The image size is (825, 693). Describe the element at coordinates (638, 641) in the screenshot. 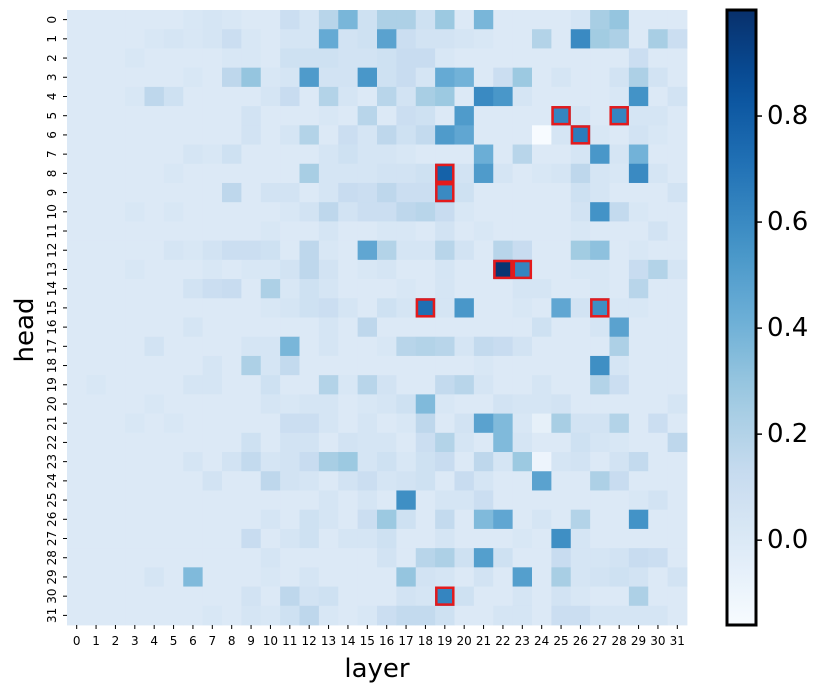

I see `x-tick-label: 29` at that location.